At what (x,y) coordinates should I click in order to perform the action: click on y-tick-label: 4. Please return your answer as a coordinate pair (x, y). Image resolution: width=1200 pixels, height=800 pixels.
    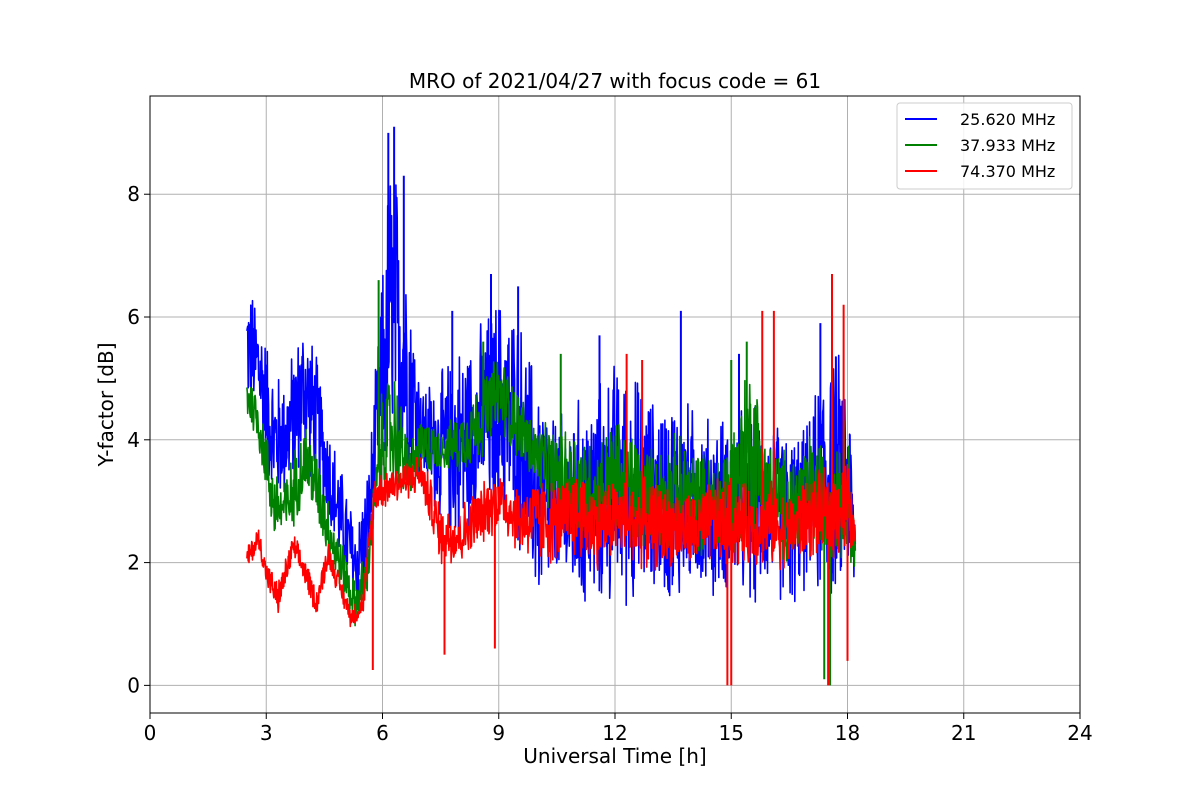
    Looking at the image, I should click on (133, 440).